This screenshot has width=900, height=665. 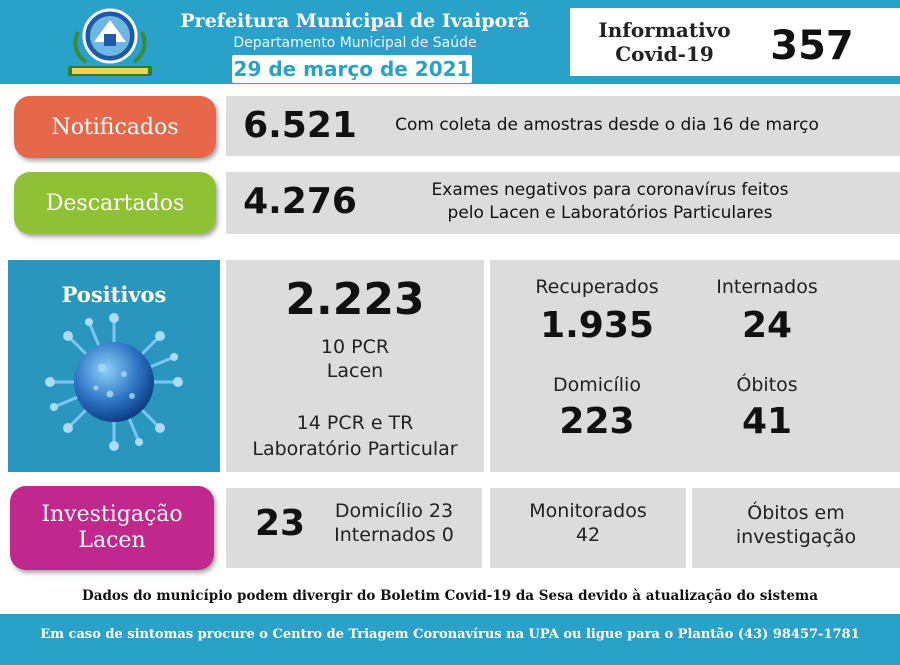 I want to click on positivos-pcr-tr: 14 PCR e TR, so click(x=355, y=423).